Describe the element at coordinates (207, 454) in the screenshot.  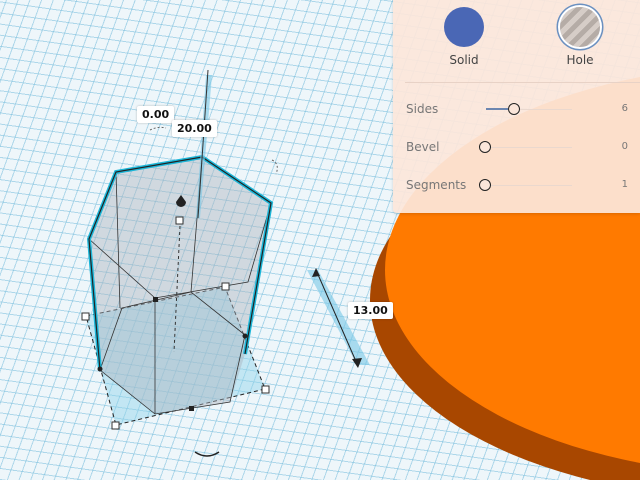
I see `rotate-handle-icon` at that location.